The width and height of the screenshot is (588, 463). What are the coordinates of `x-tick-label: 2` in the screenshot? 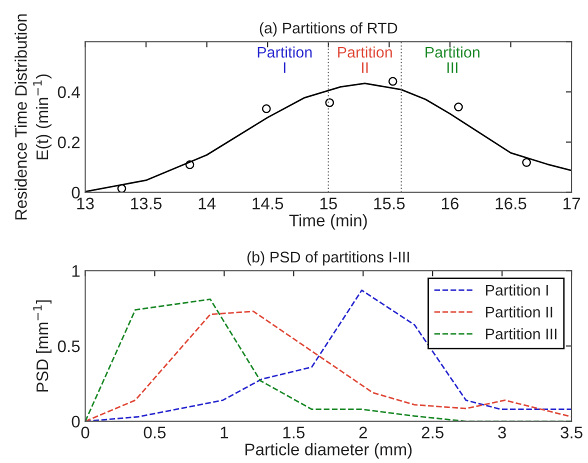 It's located at (363, 432).